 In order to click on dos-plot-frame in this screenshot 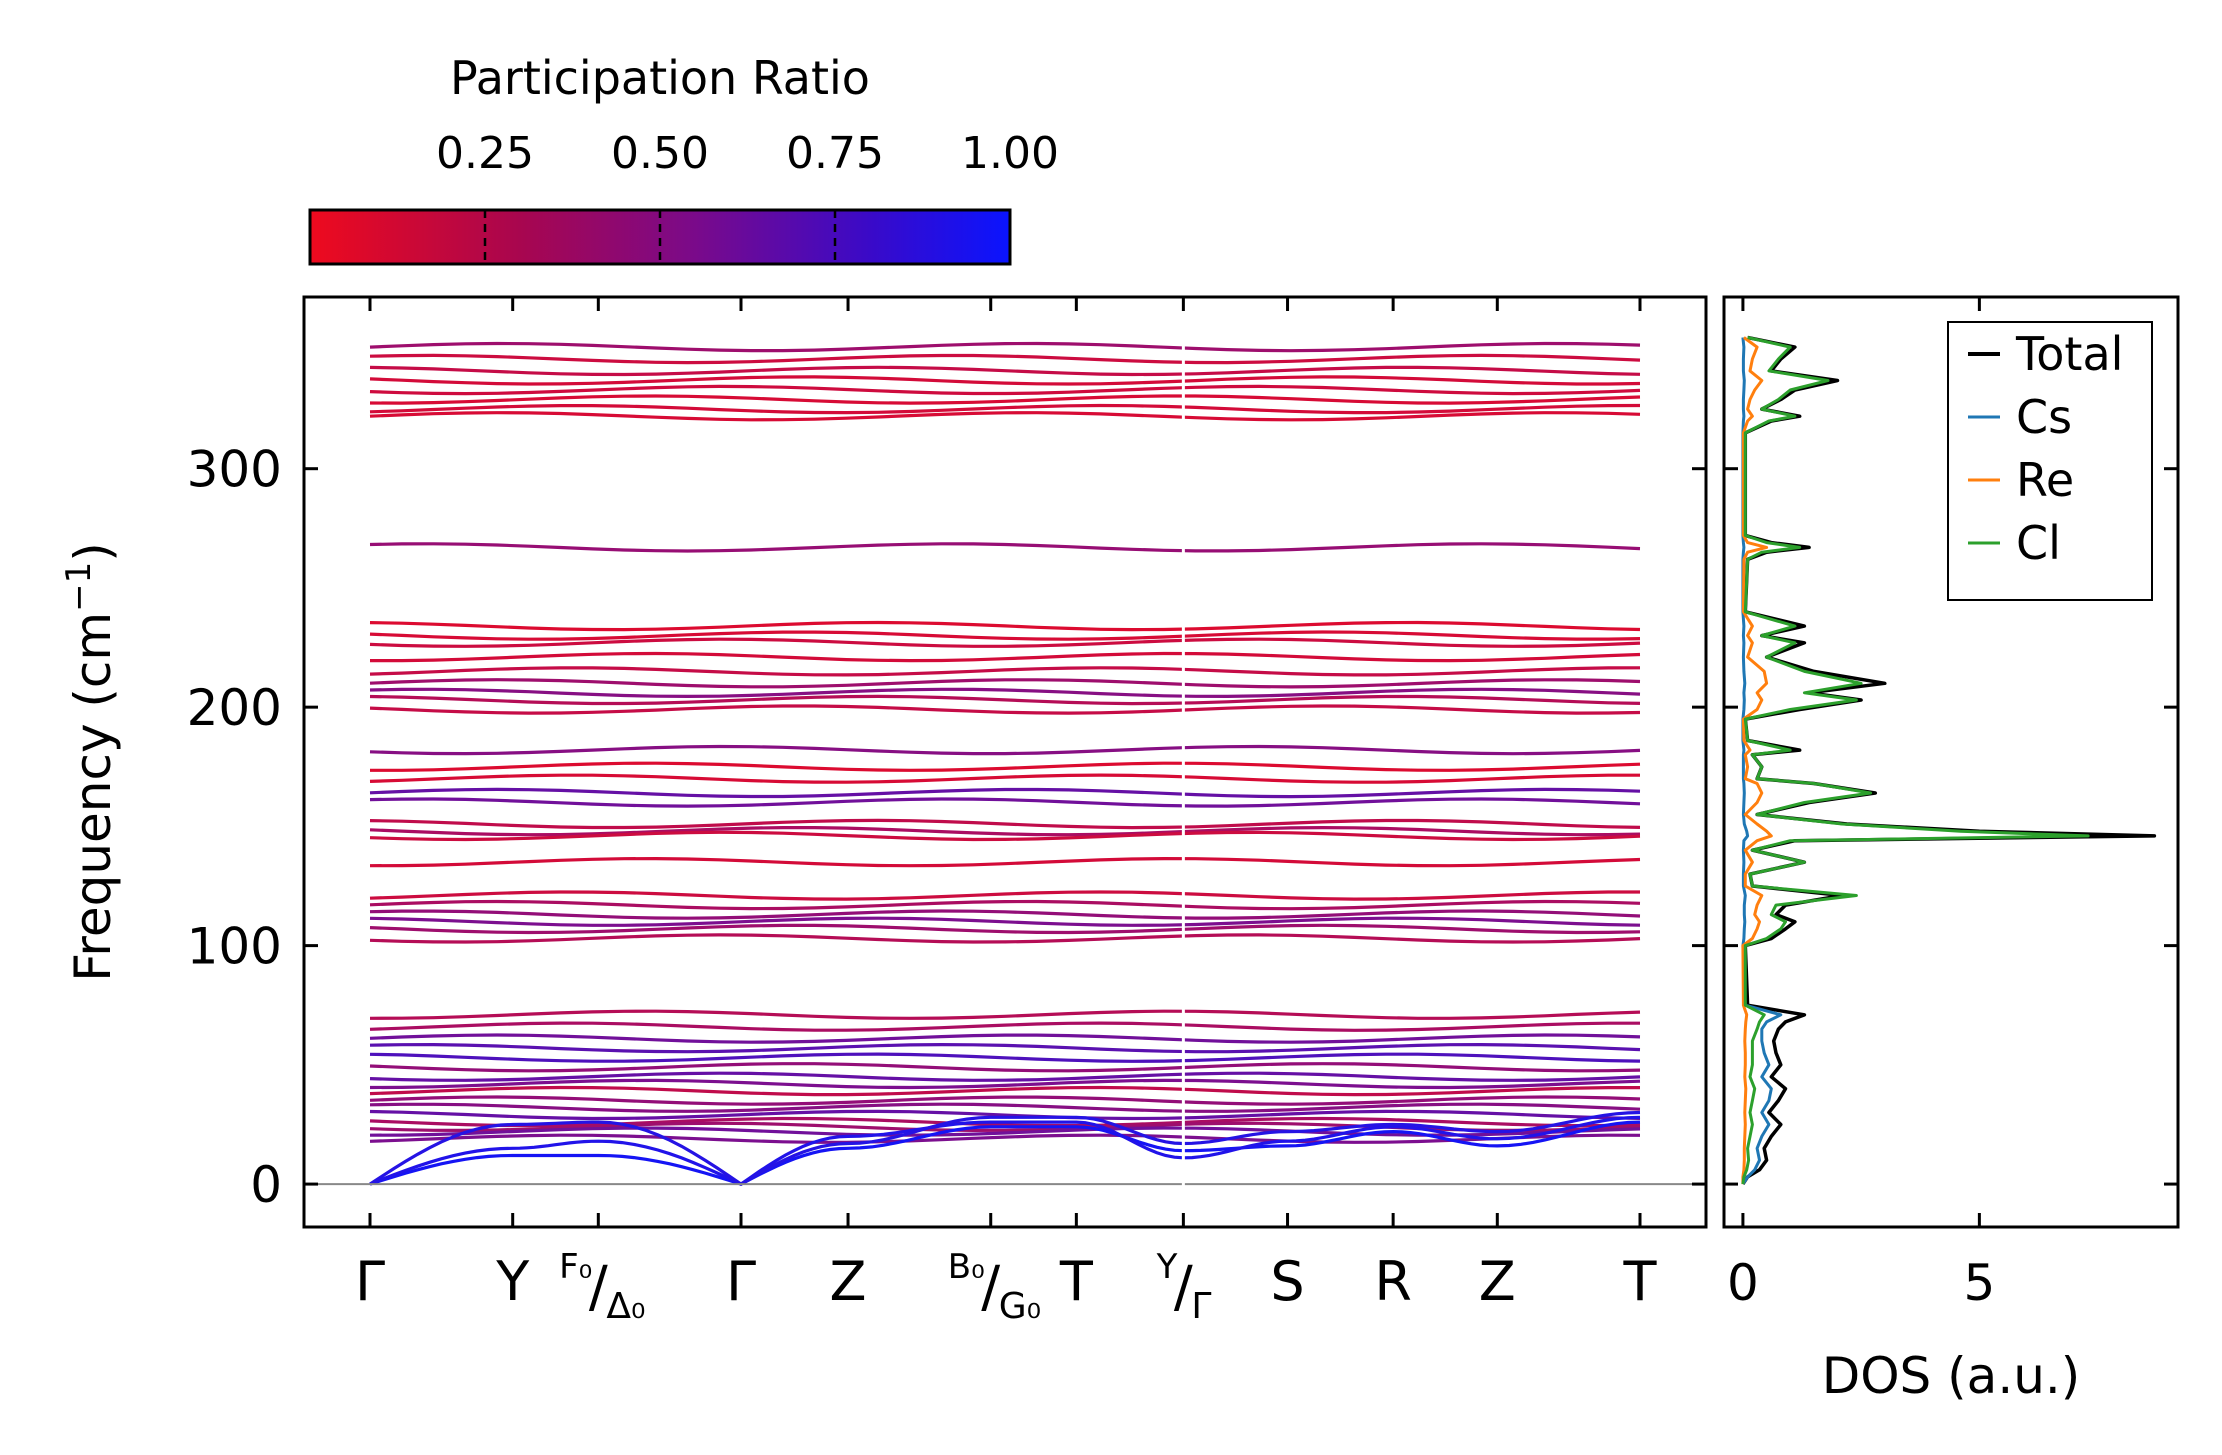, I will do `click(1951, 762)`.